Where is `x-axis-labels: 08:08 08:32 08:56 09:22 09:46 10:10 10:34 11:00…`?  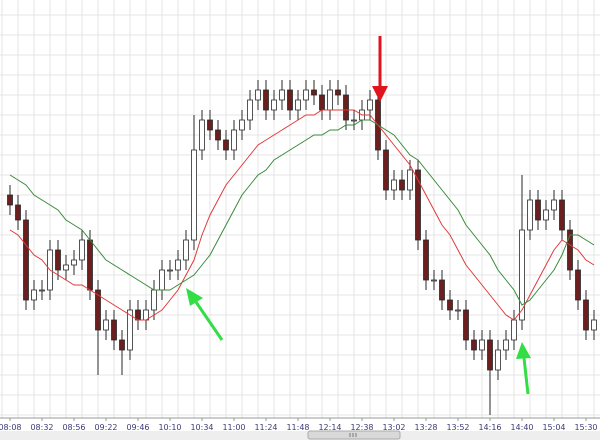 x-axis-labels: 08:08 08:32 08:56 09:22 09:46 10:10 10:34 11:00… is located at coordinates (299, 425).